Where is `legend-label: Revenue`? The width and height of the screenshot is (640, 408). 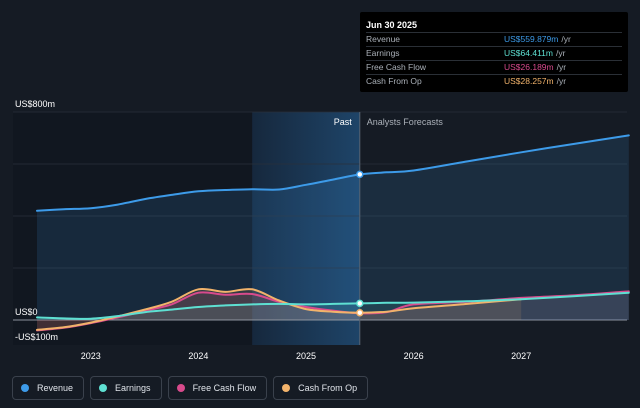 legend-label: Revenue is located at coordinates (55, 388).